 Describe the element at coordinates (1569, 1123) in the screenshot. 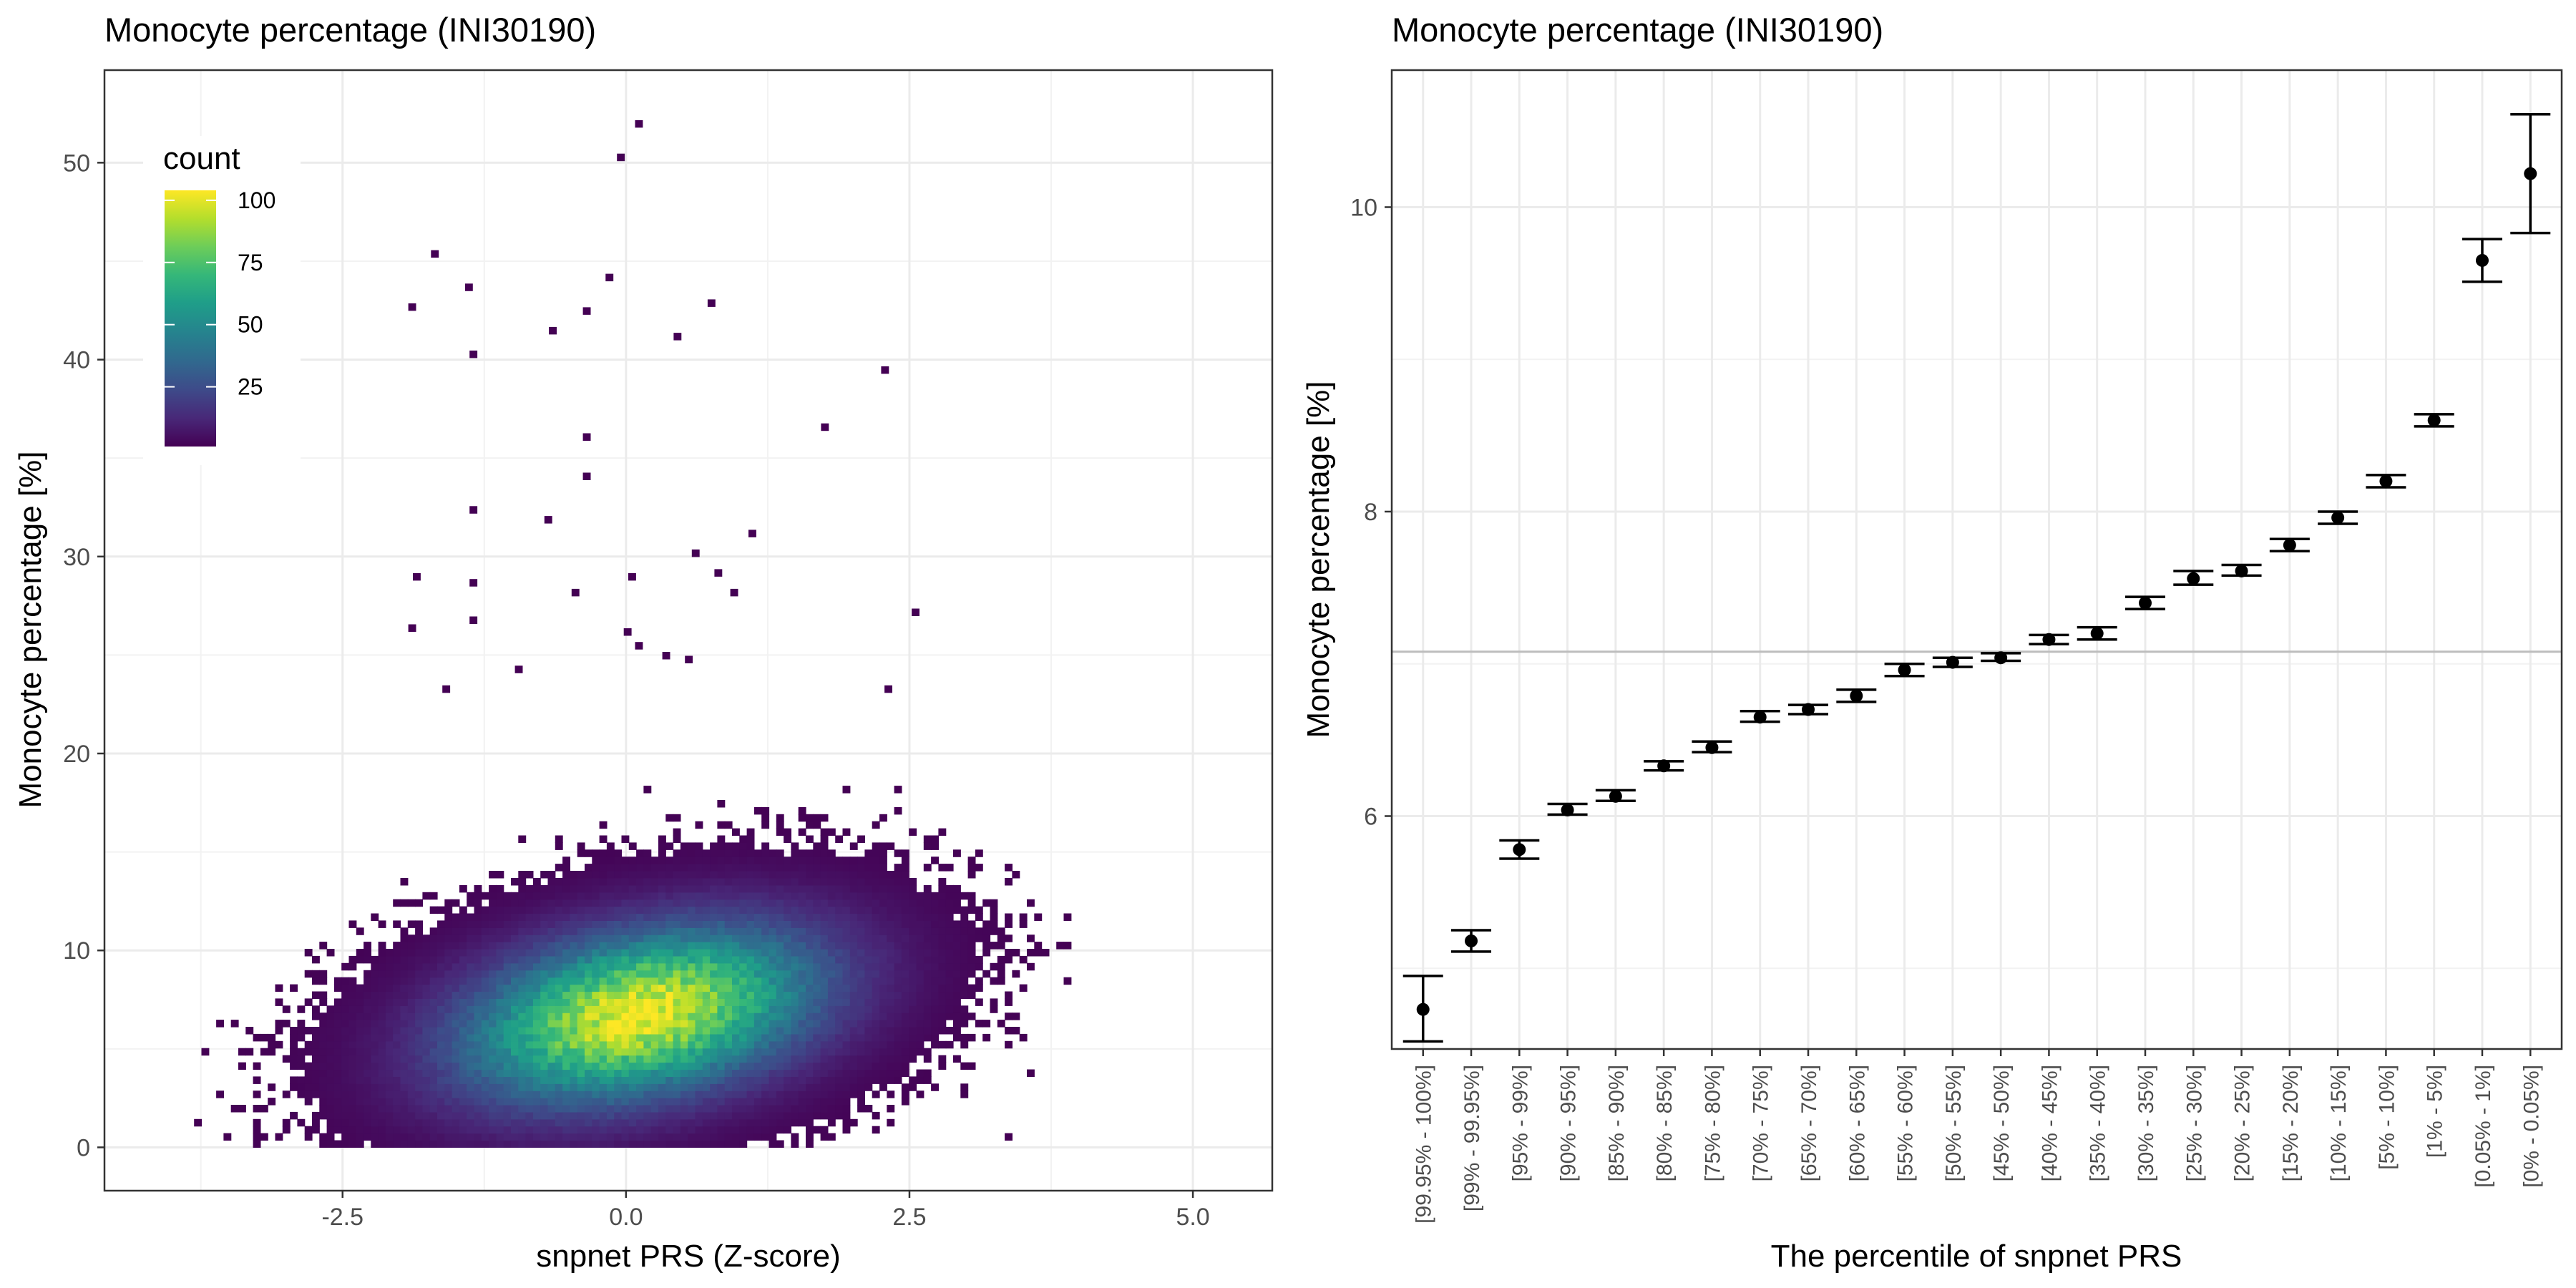

I see `x-tick-label: [90% - 95%]` at that location.